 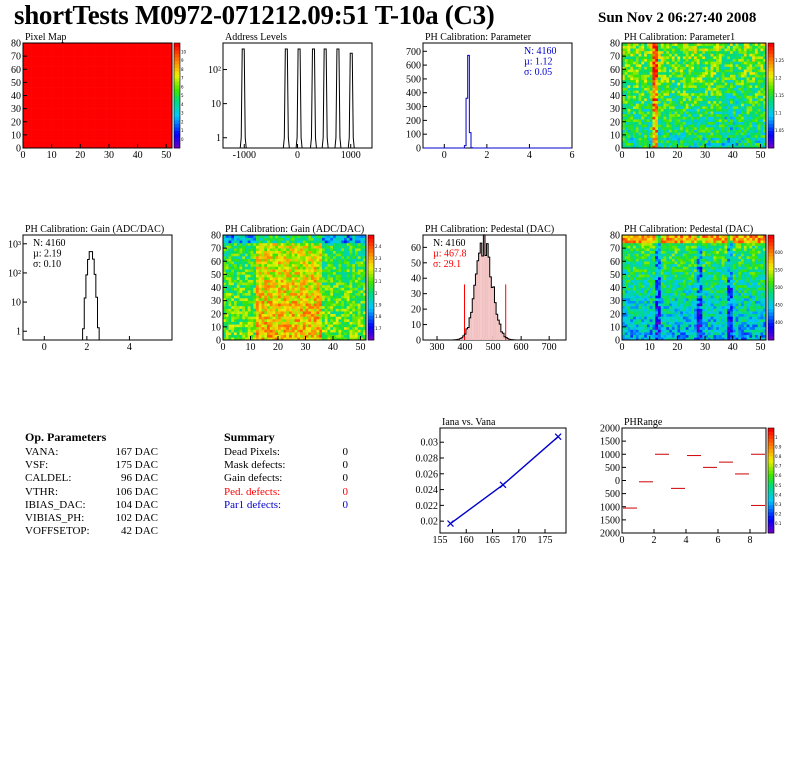 What do you see at coordinates (778, 113) in the screenshot?
I see `colorbar-label: 1.1` at bounding box center [778, 113].